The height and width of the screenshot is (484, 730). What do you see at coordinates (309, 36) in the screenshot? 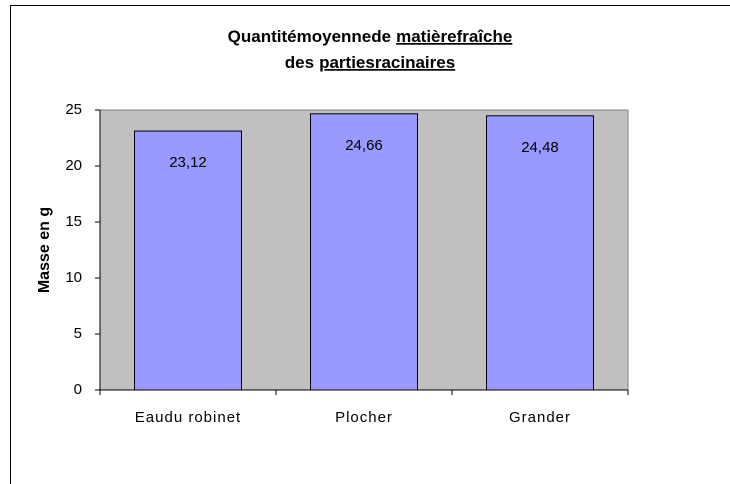
I see `title-text: Quantitémoyennede` at bounding box center [309, 36].